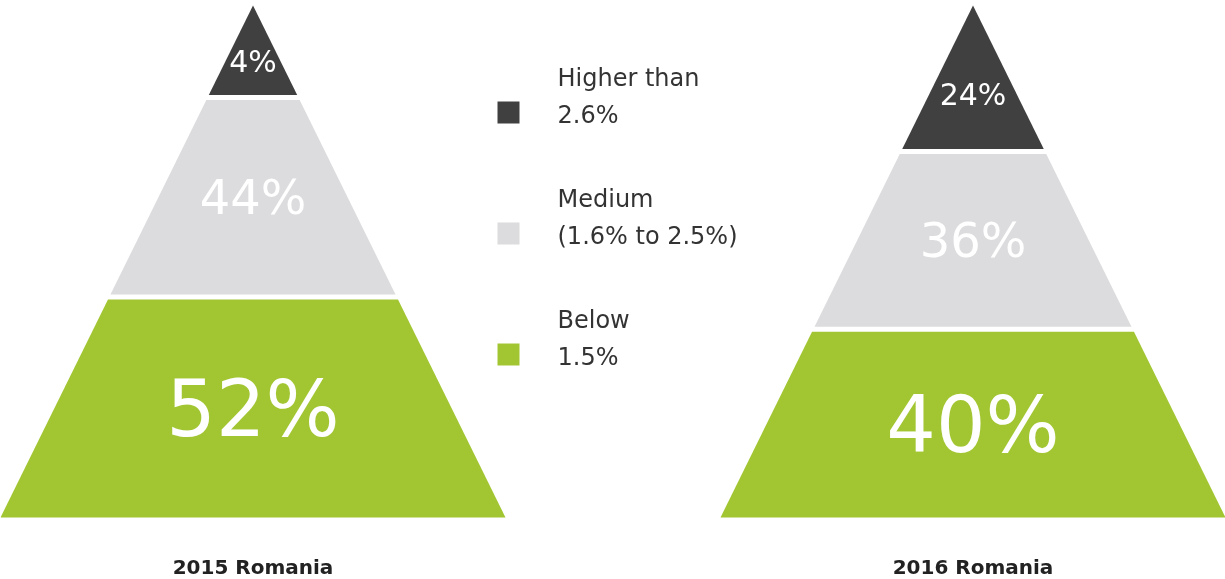 The image size is (1225, 579). I want to click on series-label: 2016 Romania, so click(973, 566).